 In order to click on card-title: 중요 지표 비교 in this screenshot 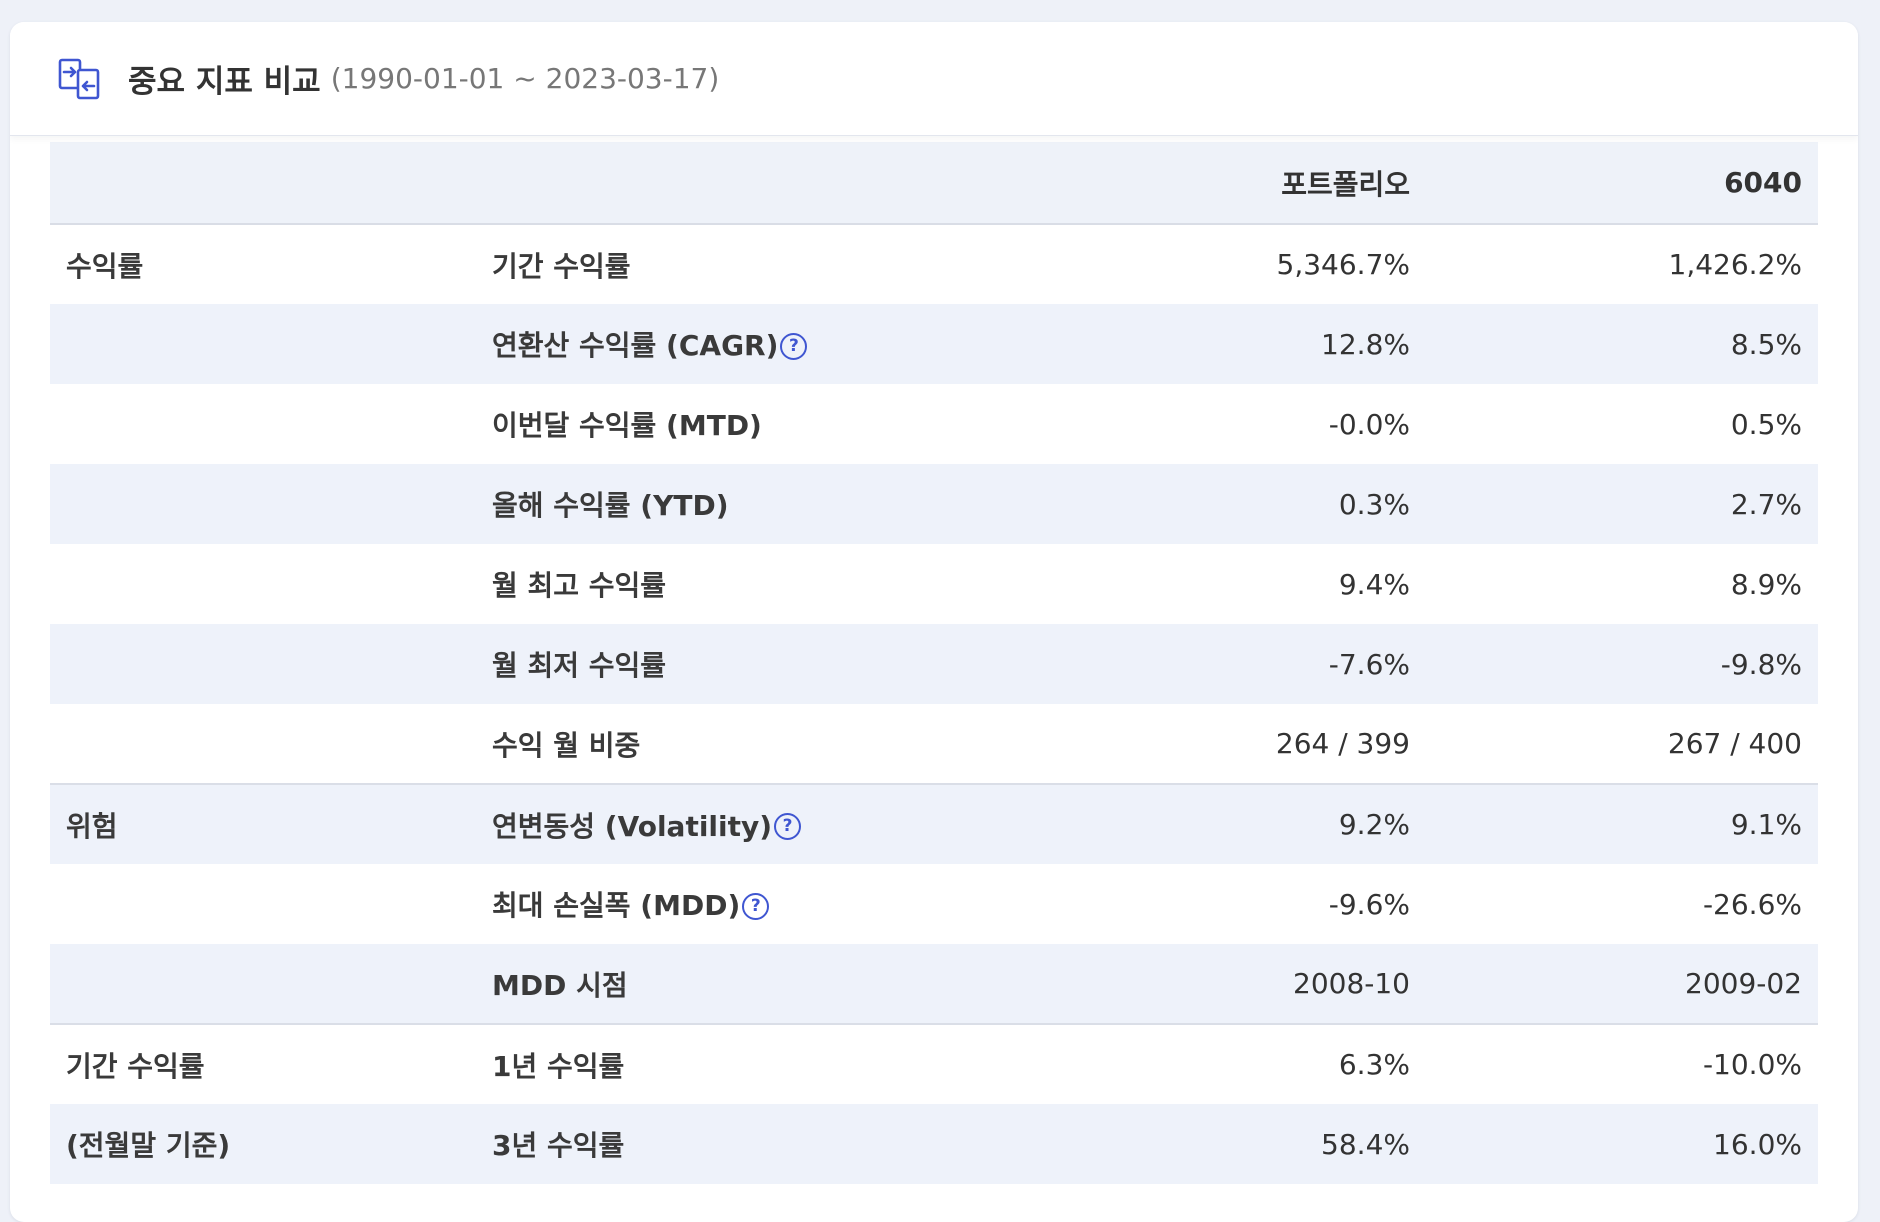, I will do `click(224, 82)`.